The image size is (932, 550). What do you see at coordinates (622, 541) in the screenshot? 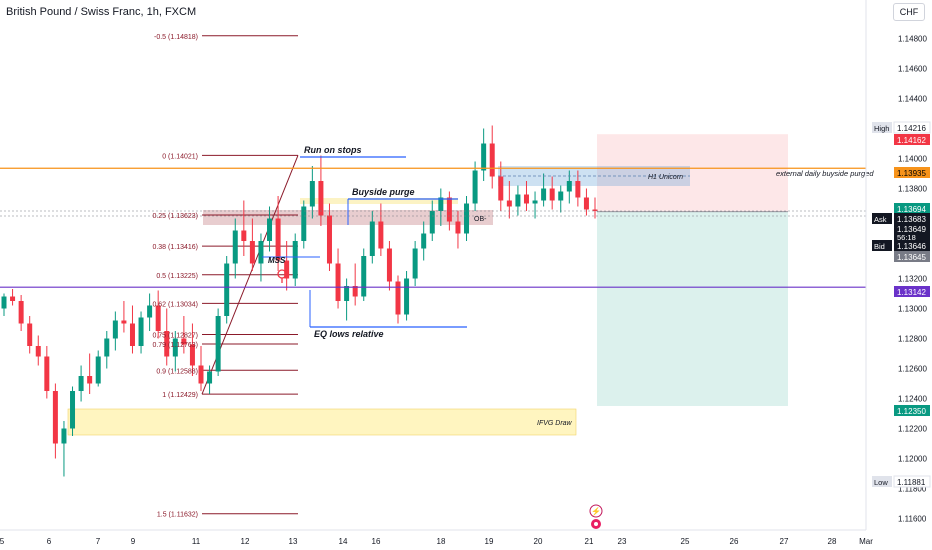
I see `time-tick-label: 23` at bounding box center [622, 541].